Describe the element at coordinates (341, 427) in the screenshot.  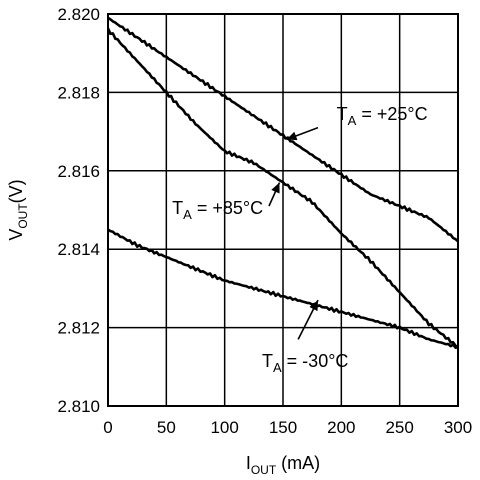
I see `x-tick-label: 200` at that location.